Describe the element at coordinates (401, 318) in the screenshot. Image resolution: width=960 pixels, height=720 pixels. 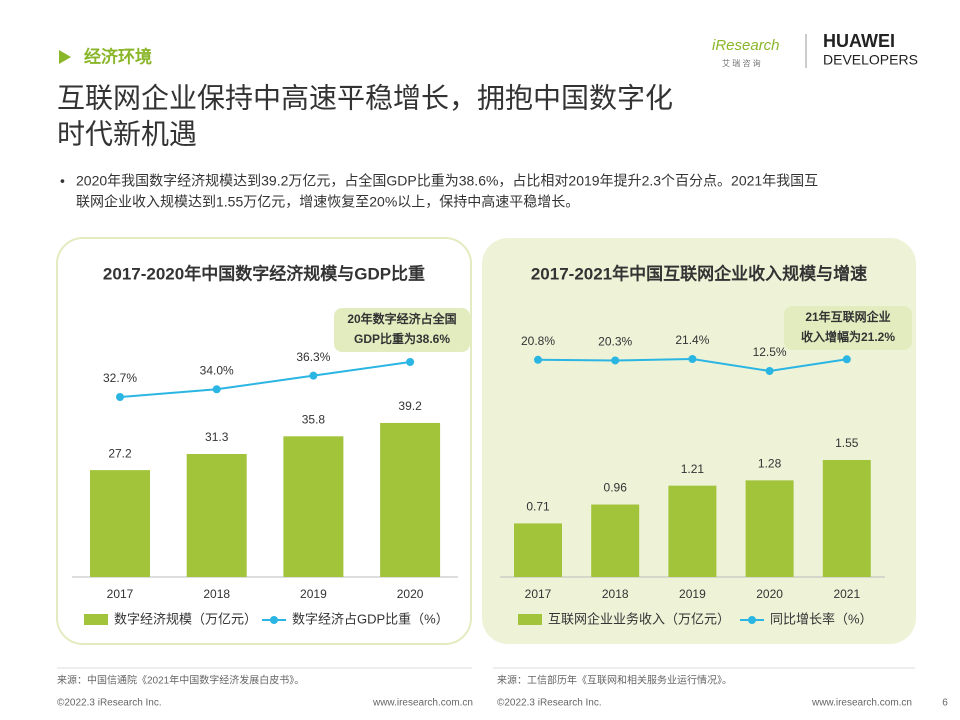
I see `annotation-text: 20年数字经济占全国` at that location.